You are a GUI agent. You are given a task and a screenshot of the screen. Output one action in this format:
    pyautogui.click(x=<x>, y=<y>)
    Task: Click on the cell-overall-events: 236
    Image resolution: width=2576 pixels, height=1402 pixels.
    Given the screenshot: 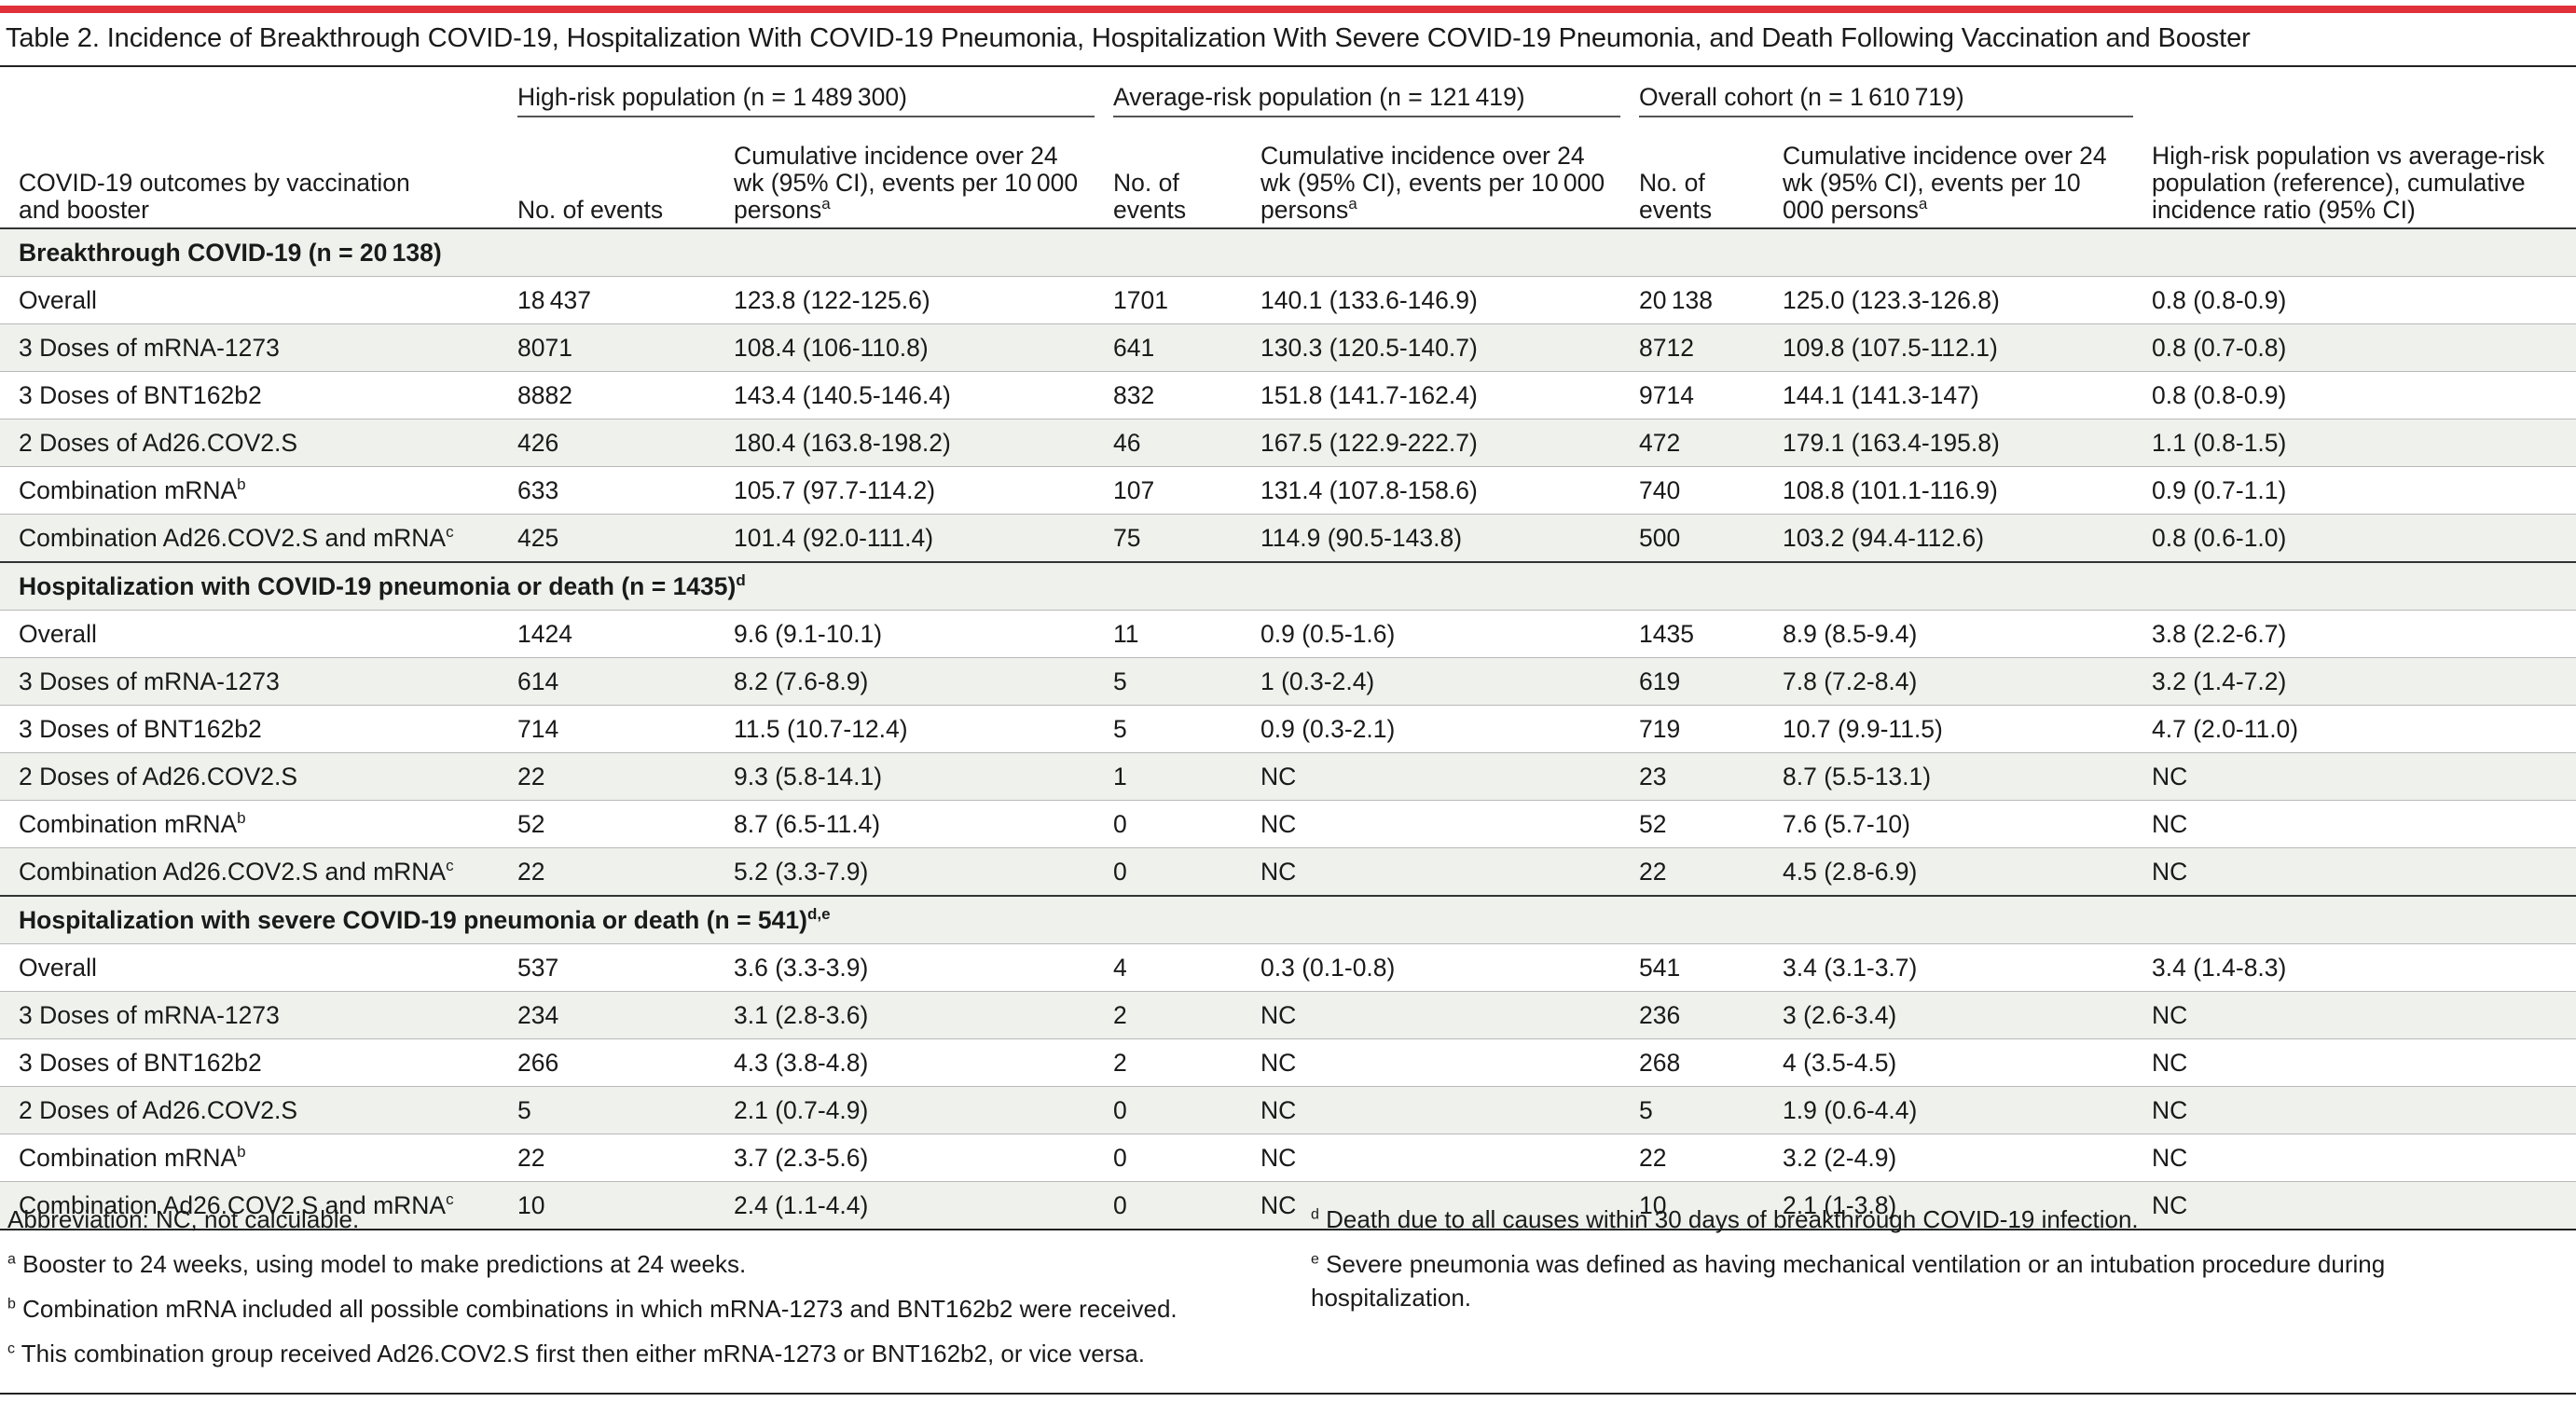 What is the action you would take?
    pyautogui.click(x=1660, y=1015)
    